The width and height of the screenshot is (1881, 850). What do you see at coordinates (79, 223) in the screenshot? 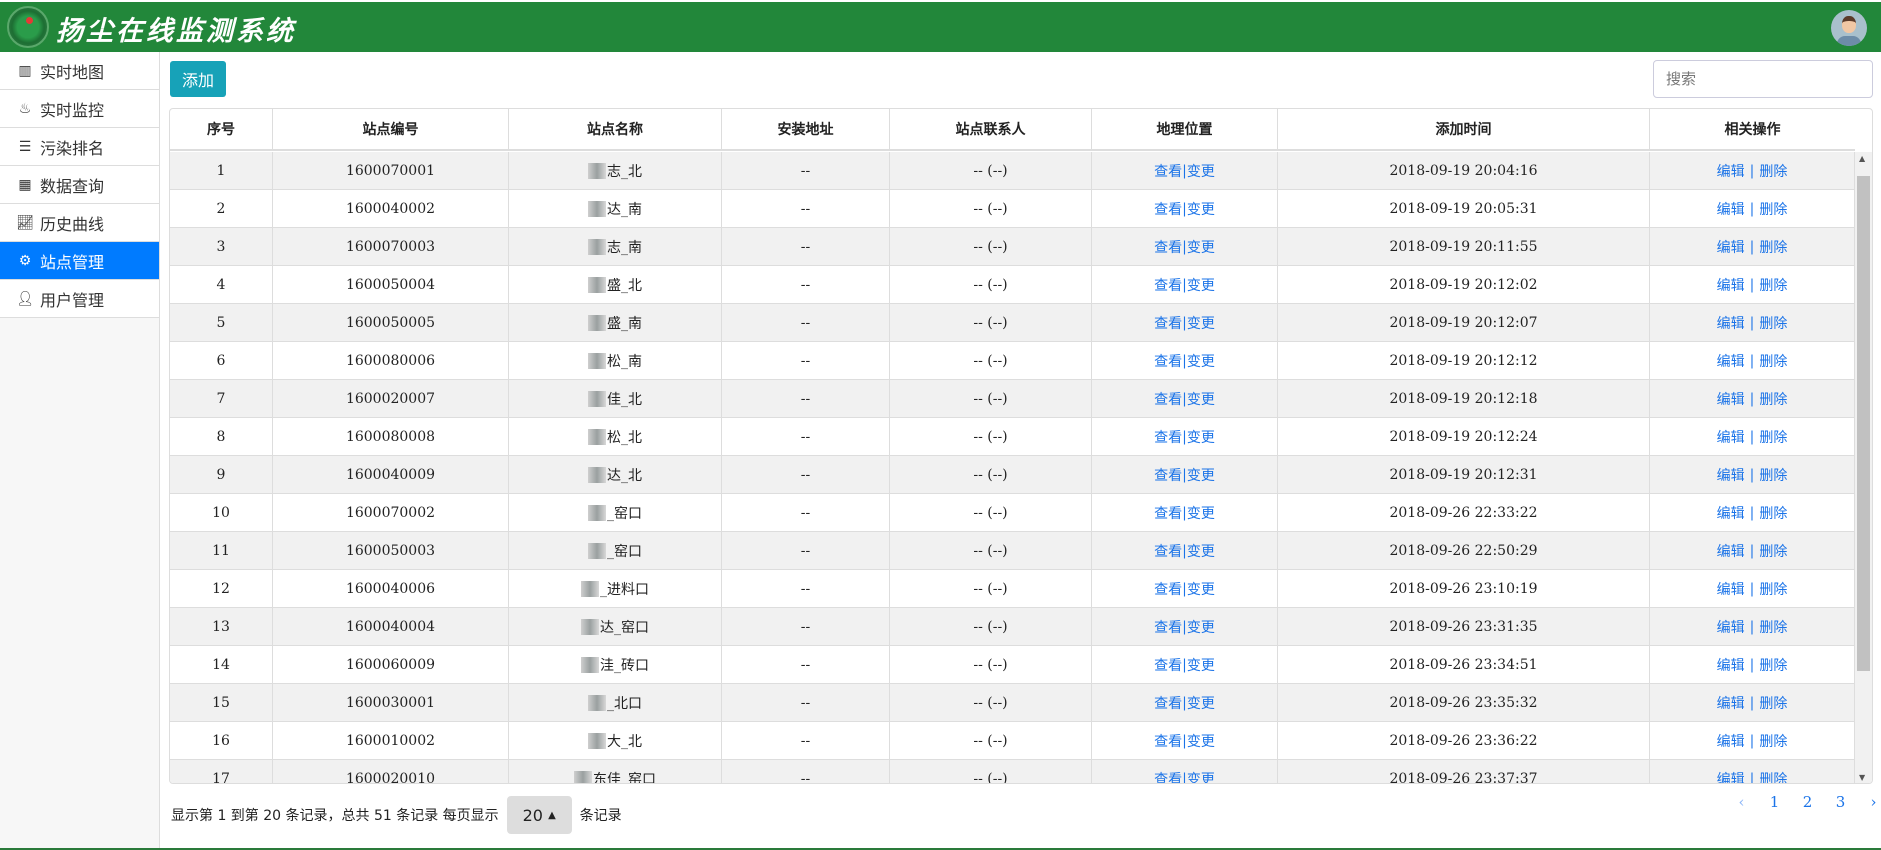
I see `sidebar-item-history: 📈︎ 历史曲线` at bounding box center [79, 223].